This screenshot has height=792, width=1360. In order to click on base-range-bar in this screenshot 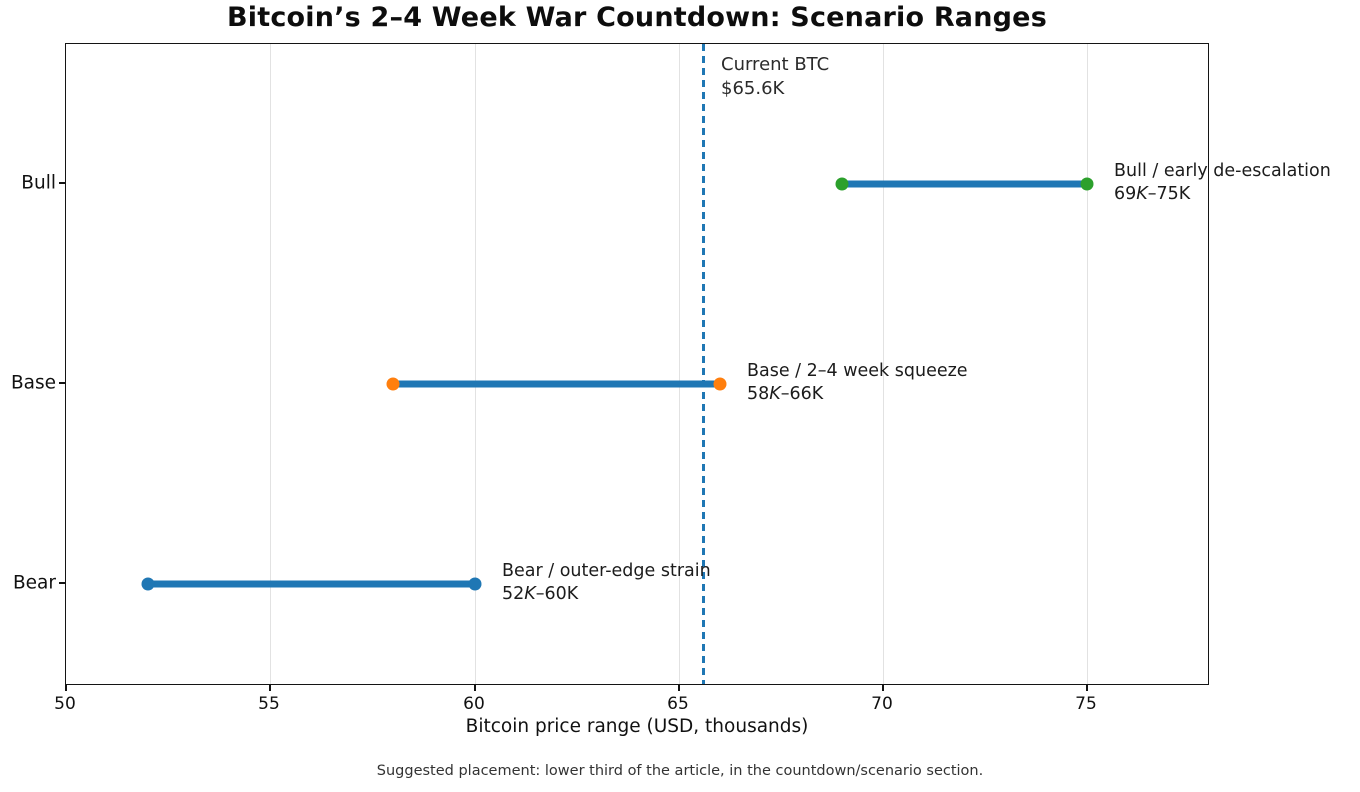, I will do `click(556, 384)`.